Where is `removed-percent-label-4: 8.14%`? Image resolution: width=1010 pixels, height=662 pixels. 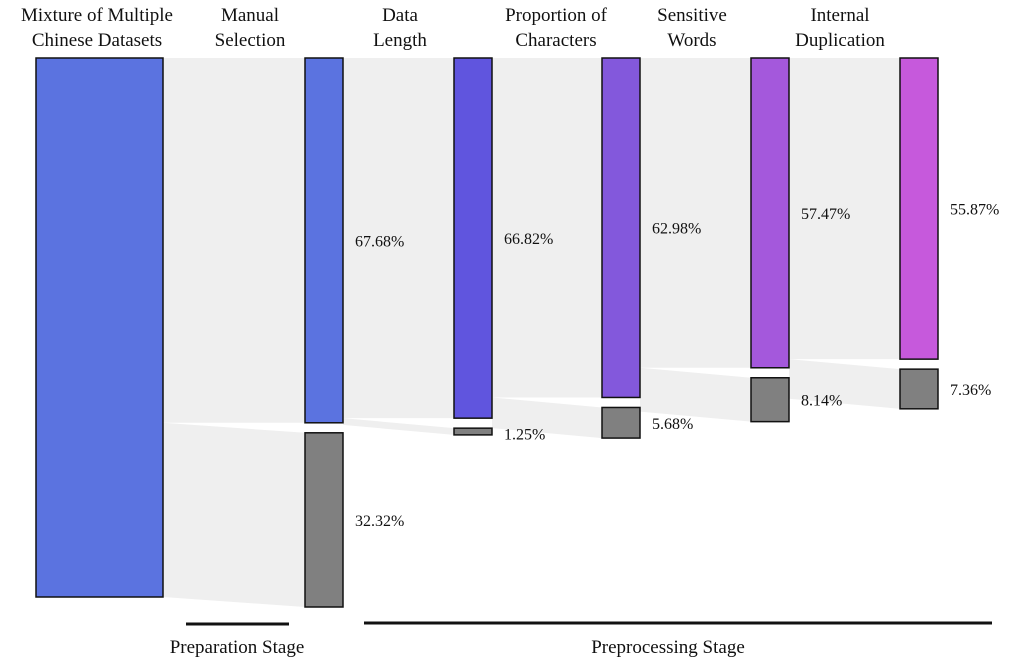 removed-percent-label-4: 8.14% is located at coordinates (821, 401).